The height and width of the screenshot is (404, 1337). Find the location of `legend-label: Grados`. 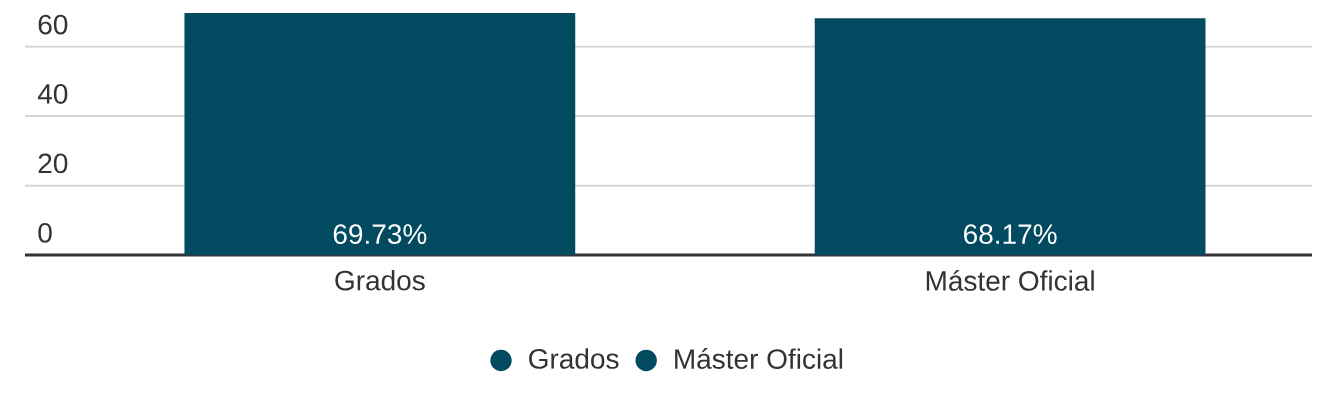

legend-label: Grados is located at coordinates (574, 358).